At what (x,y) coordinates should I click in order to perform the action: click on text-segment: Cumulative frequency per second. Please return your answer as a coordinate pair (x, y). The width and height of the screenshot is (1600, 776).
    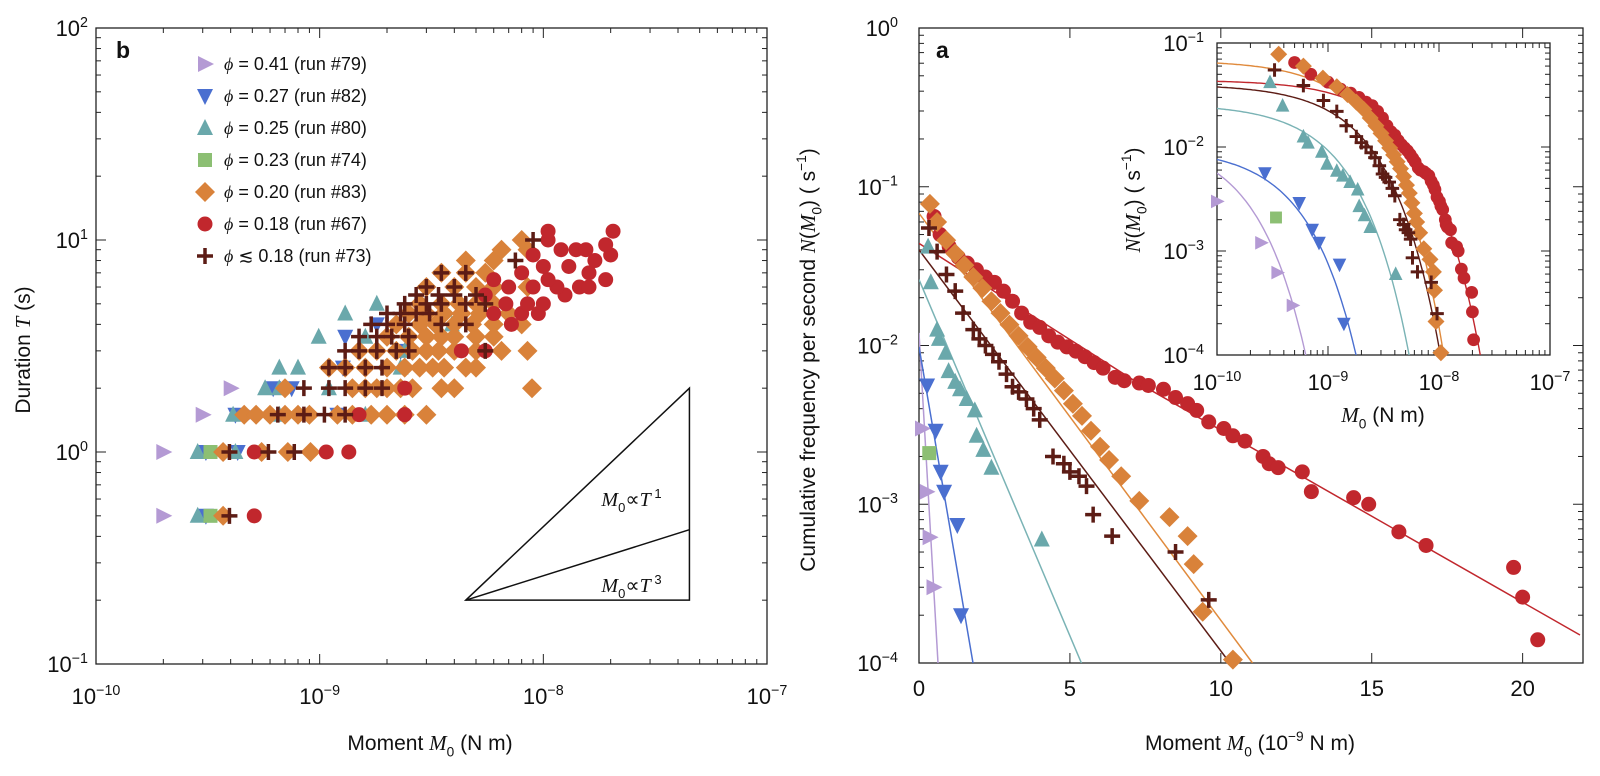
    Looking at the image, I should click on (808, 412).